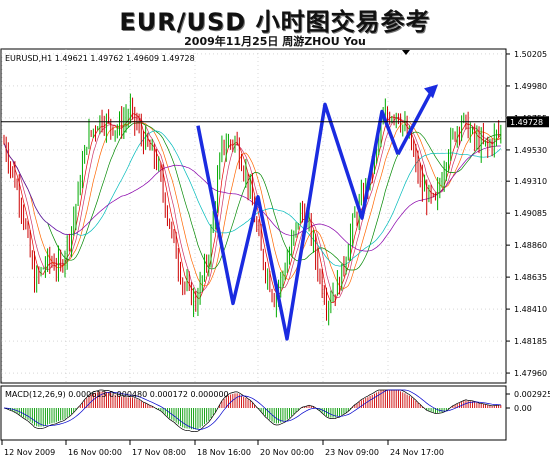  Describe the element at coordinates (530, 373) in the screenshot. I see `y-tick-label: 1.47960` at that location.